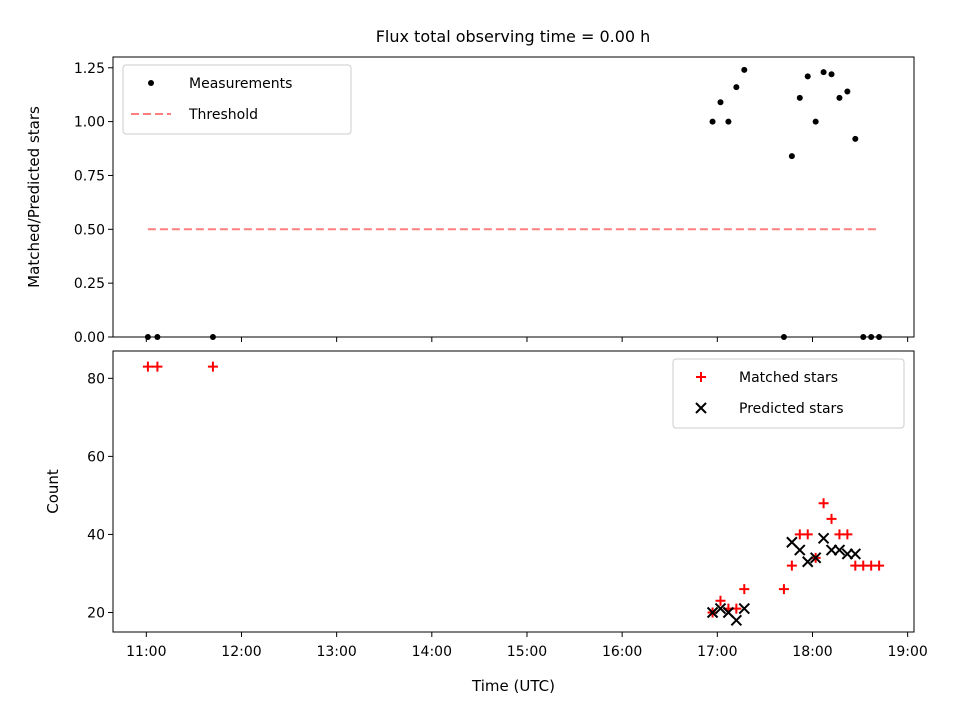 The image size is (960, 720). Describe the element at coordinates (146, 652) in the screenshot. I see `x-tick-label: 11:00` at that location.